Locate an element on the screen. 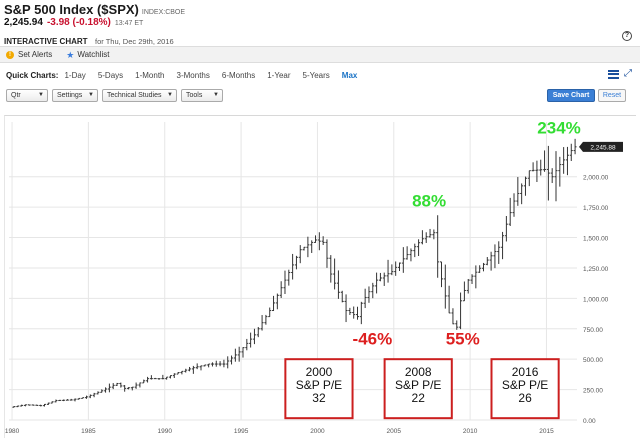 This screenshot has width=640, height=438. y-tick-label: 750.00 is located at coordinates (593, 330).